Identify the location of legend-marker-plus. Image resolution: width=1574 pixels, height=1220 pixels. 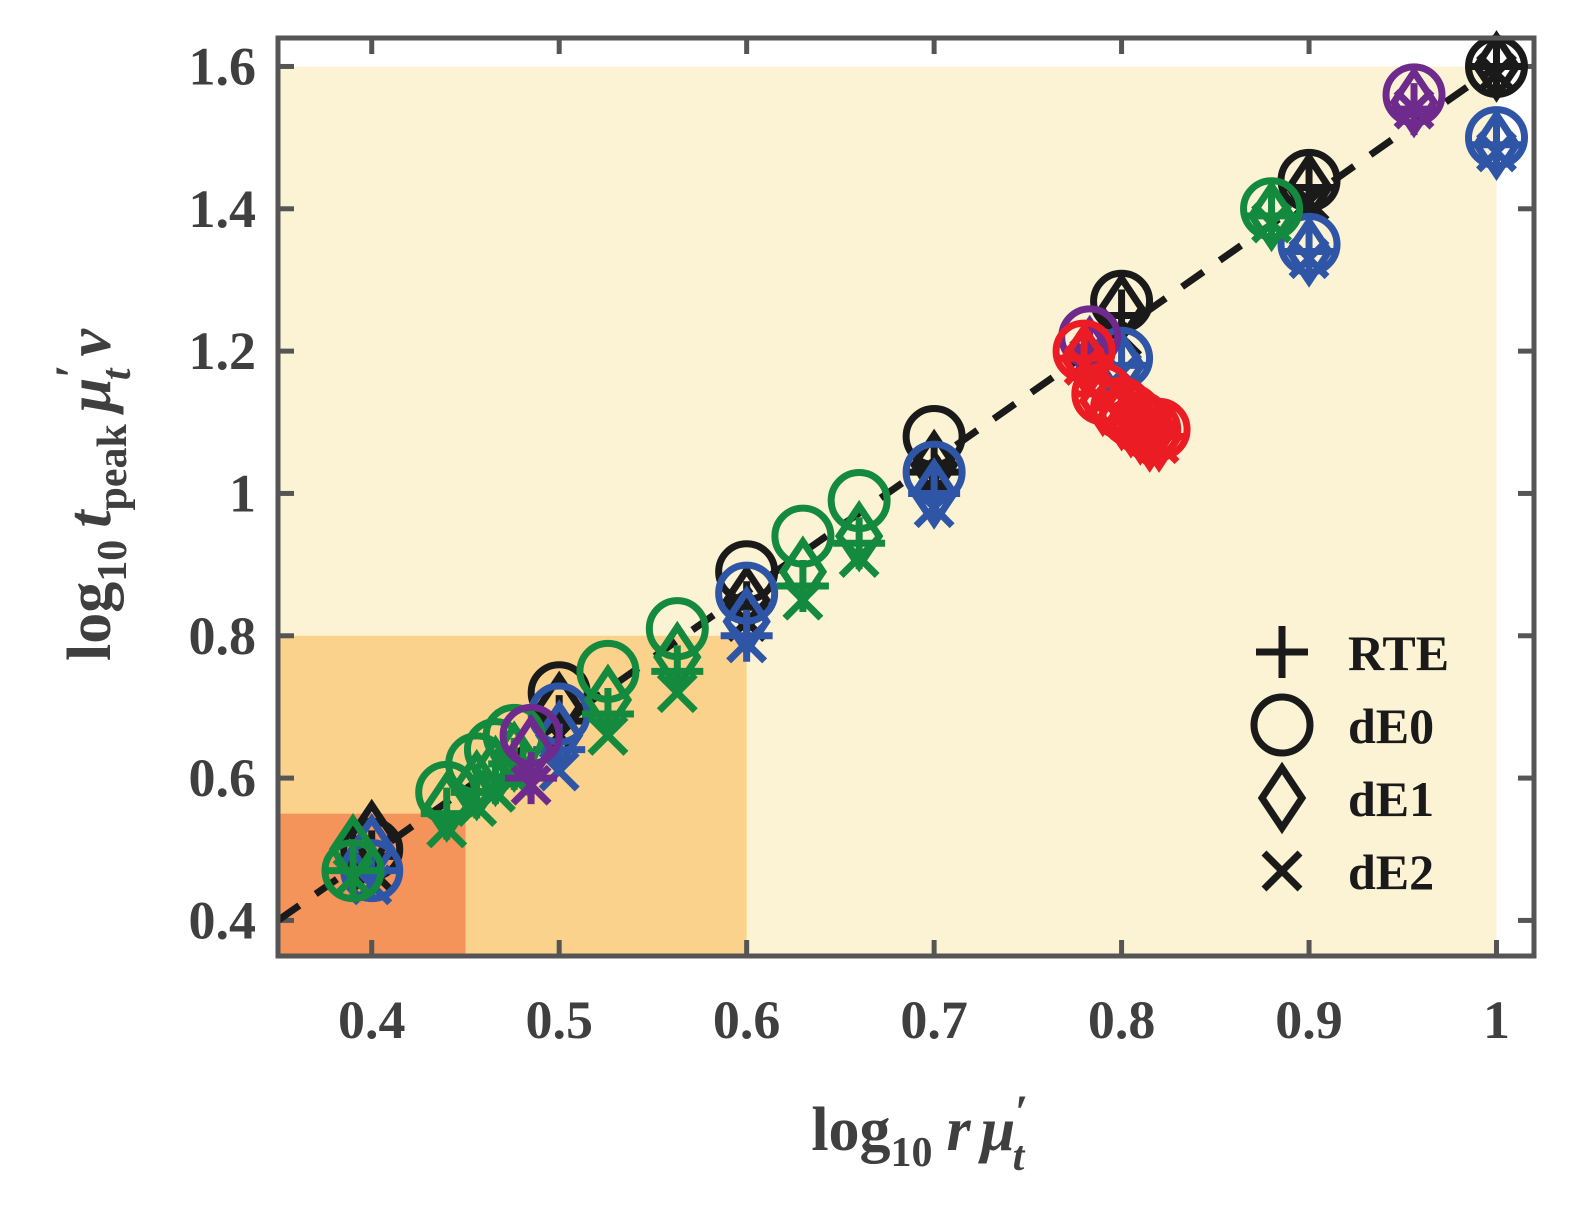
(1282, 652).